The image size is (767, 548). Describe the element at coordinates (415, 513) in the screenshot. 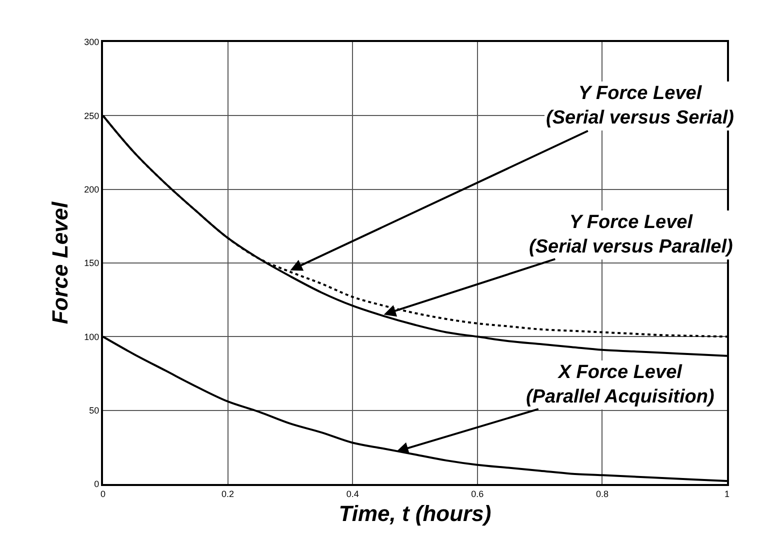

I see `x-axis-title: Time, t (hours)` at that location.